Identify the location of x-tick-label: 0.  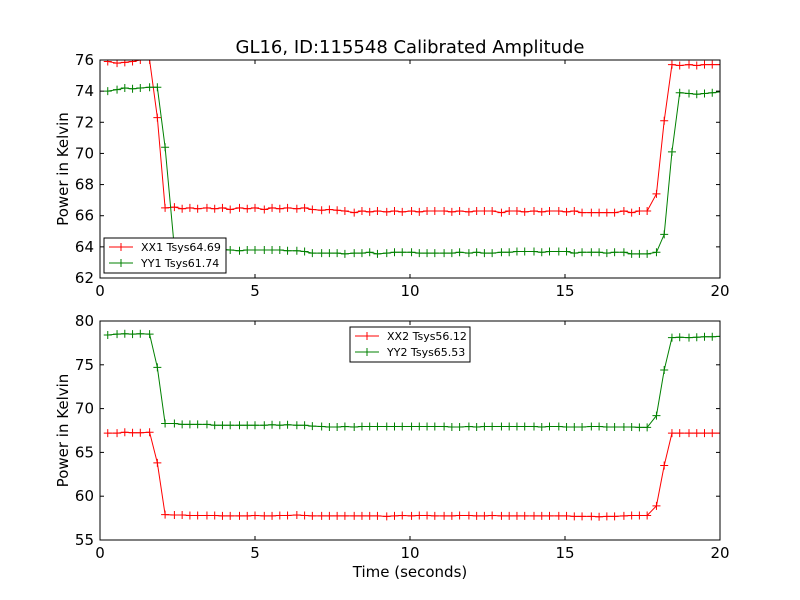
(100, 291).